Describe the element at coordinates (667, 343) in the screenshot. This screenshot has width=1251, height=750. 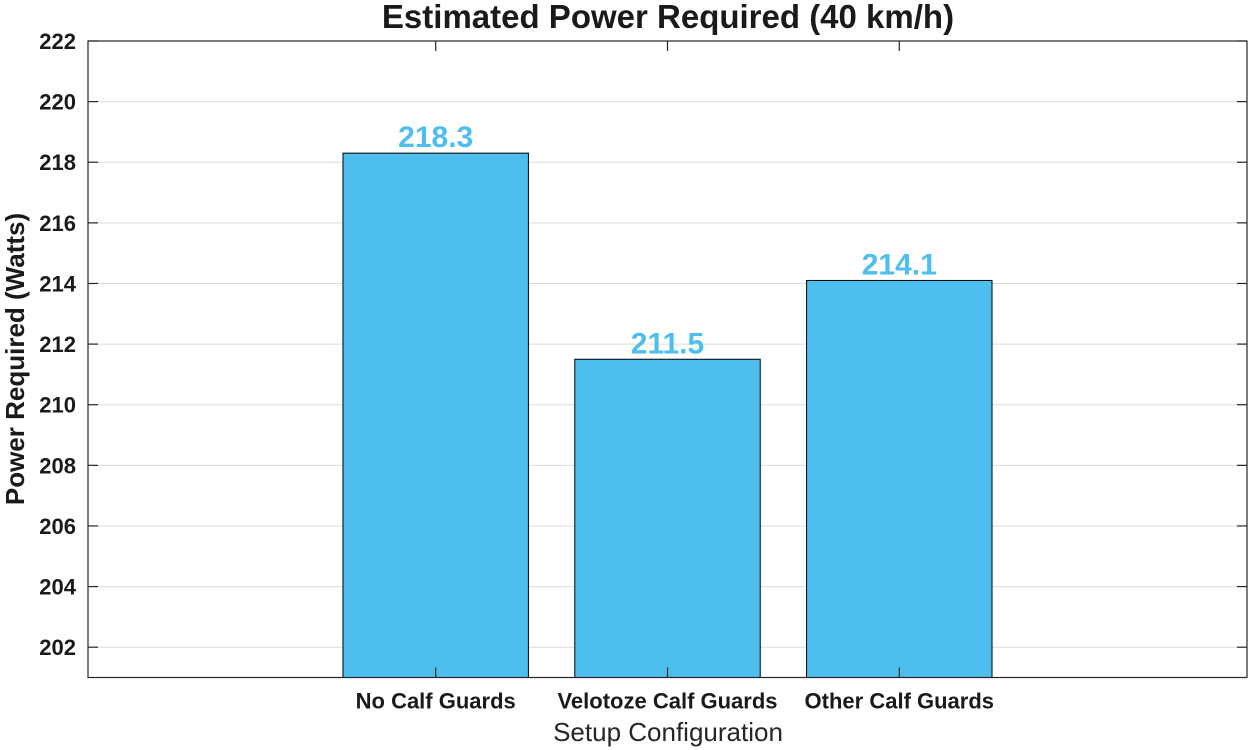
I see `data-label: 211.5` at that location.